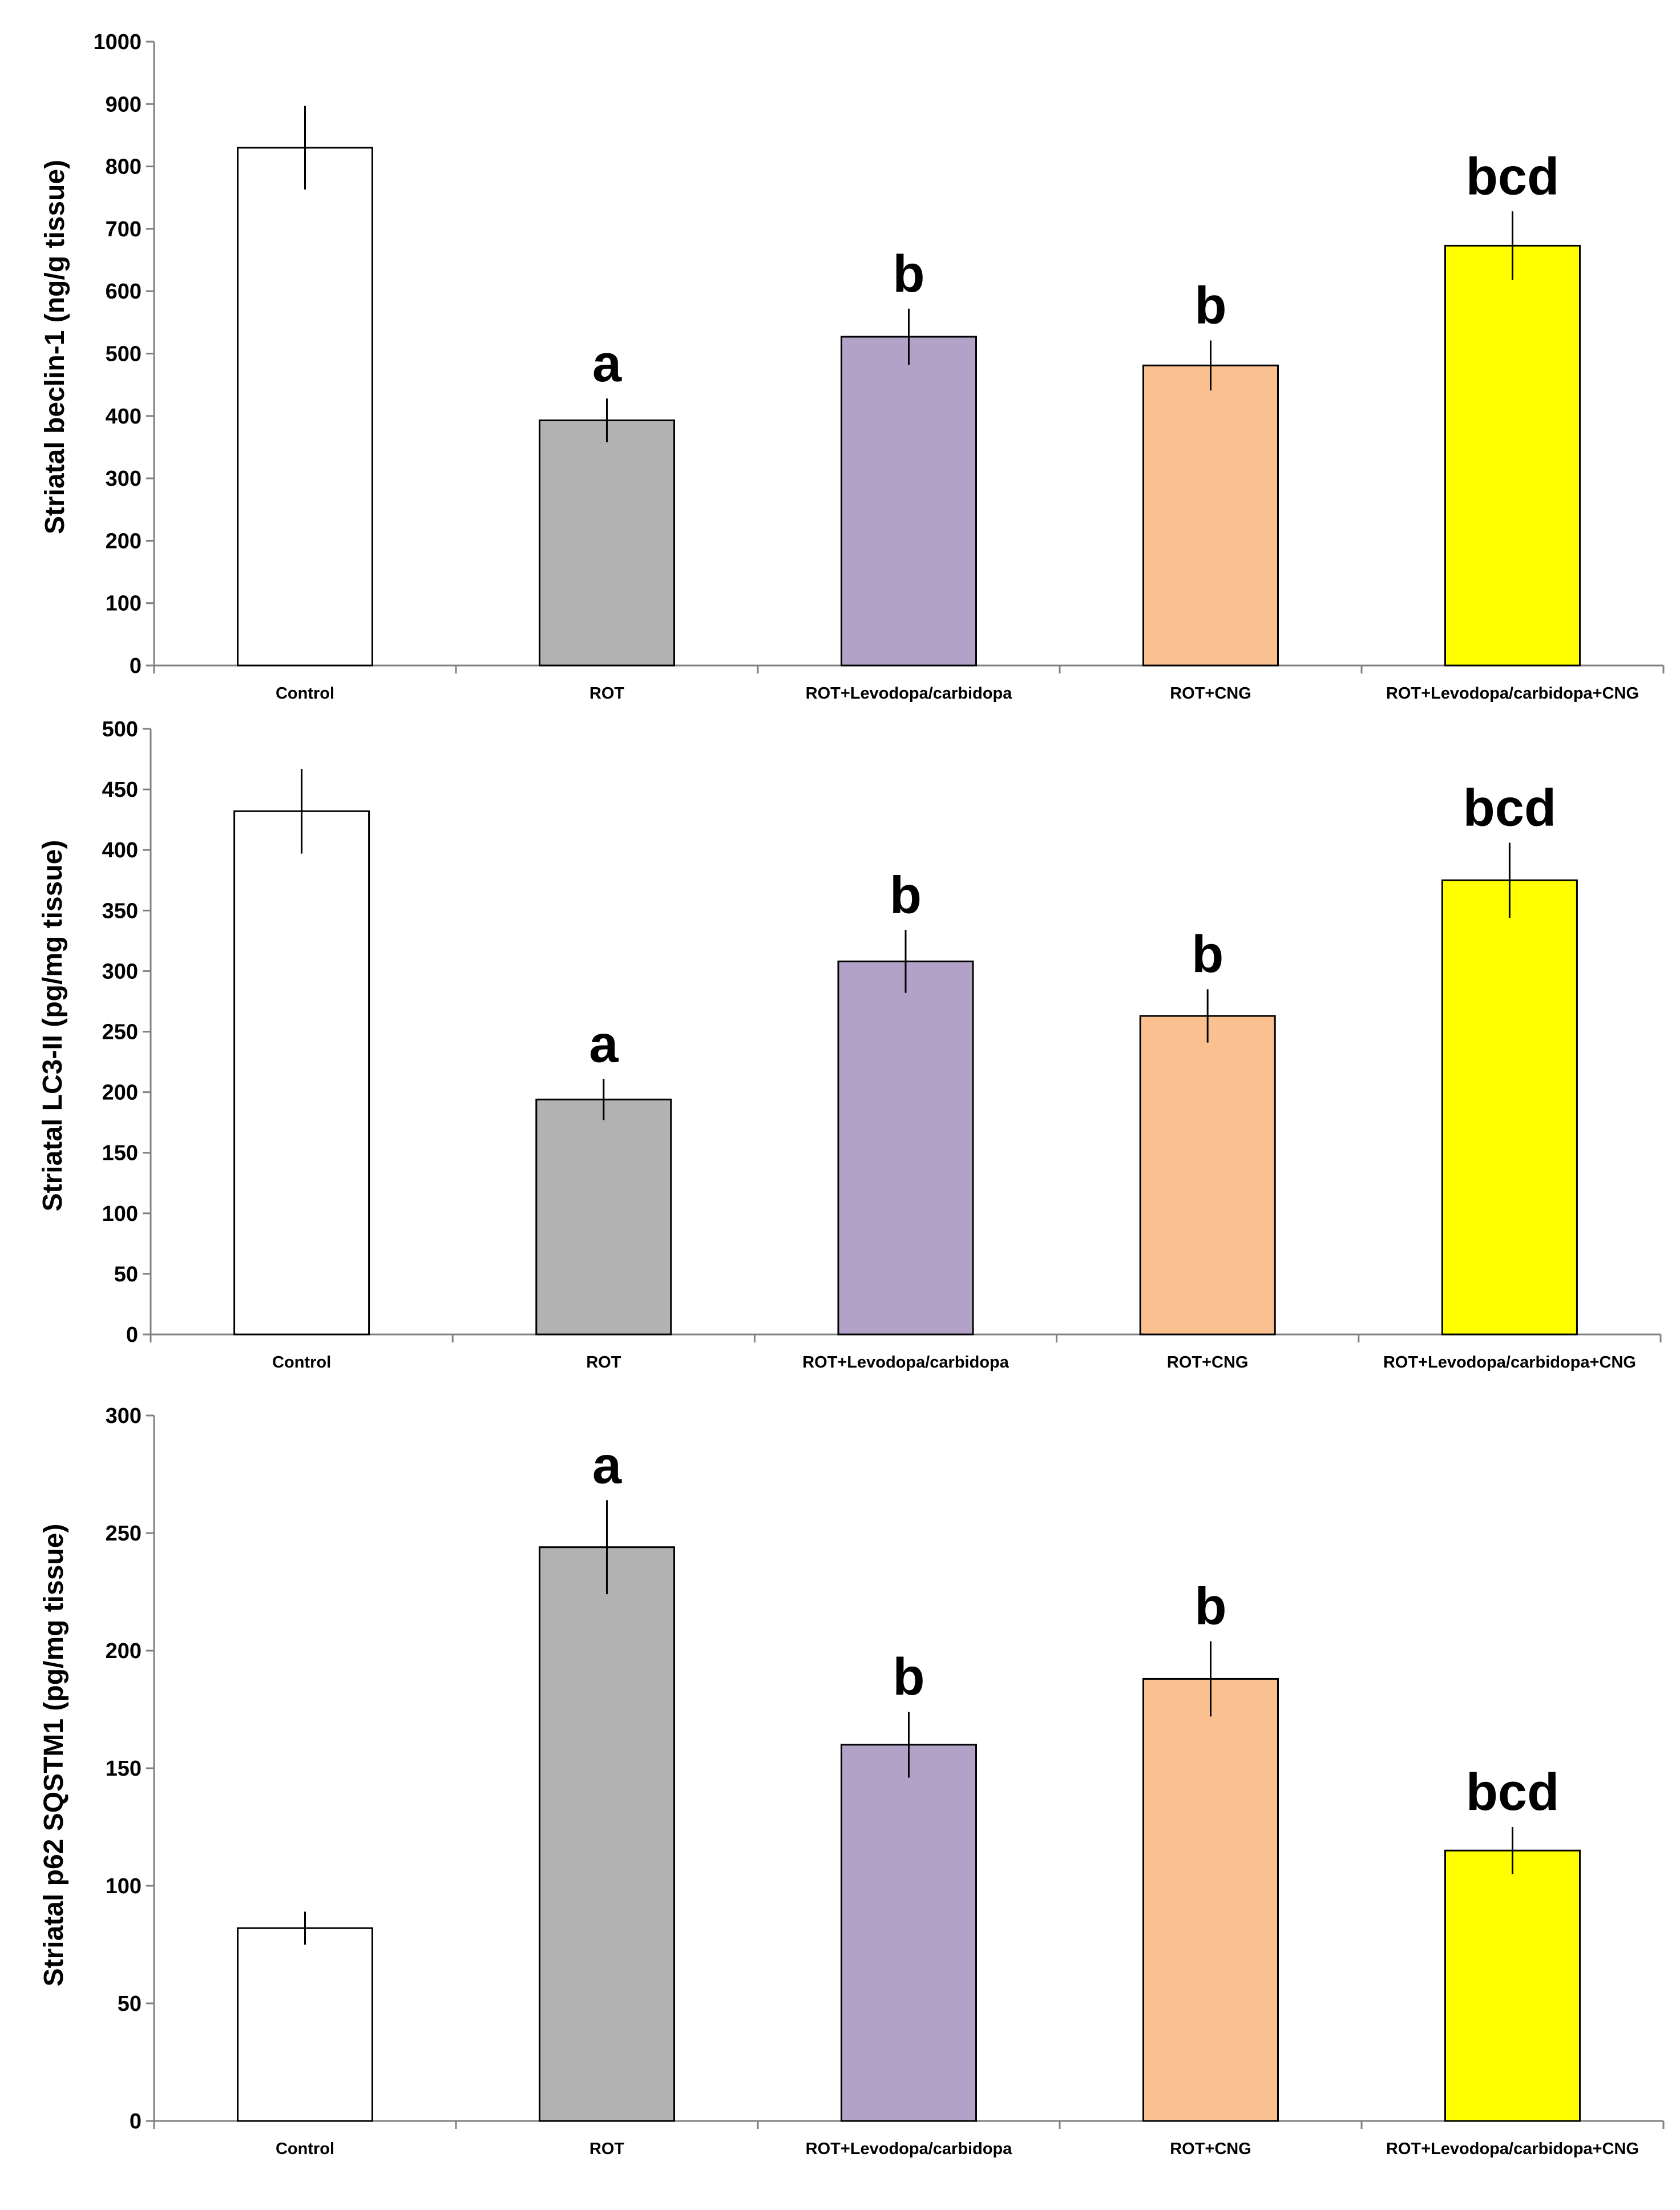 This screenshot has height=2210, width=1680. Describe the element at coordinates (124, 292) in the screenshot. I see `y-tick-label: 600` at that location.